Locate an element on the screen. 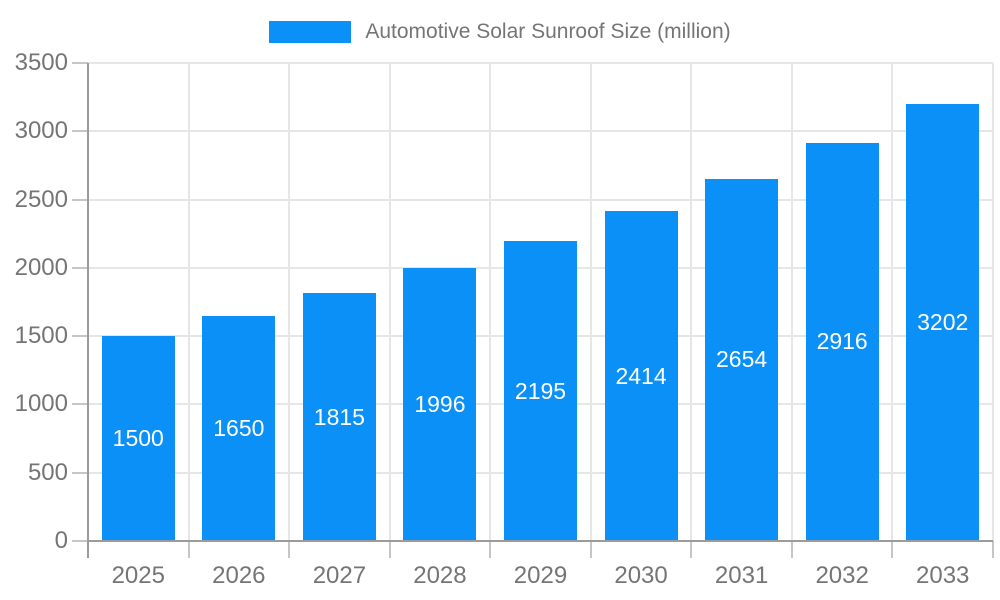 Image resolution: width=1000 pixels, height=600 pixels. bar-value-label: 2654 is located at coordinates (742, 359).